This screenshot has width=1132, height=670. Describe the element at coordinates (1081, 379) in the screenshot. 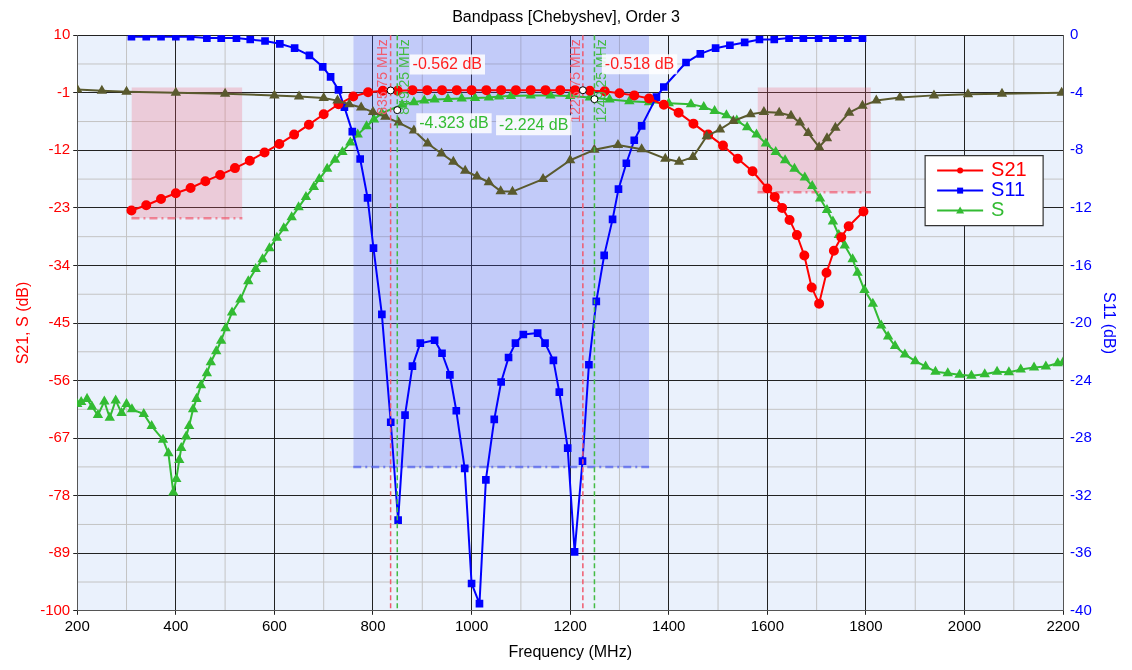

I see `y2-tick-label: -24` at that location.